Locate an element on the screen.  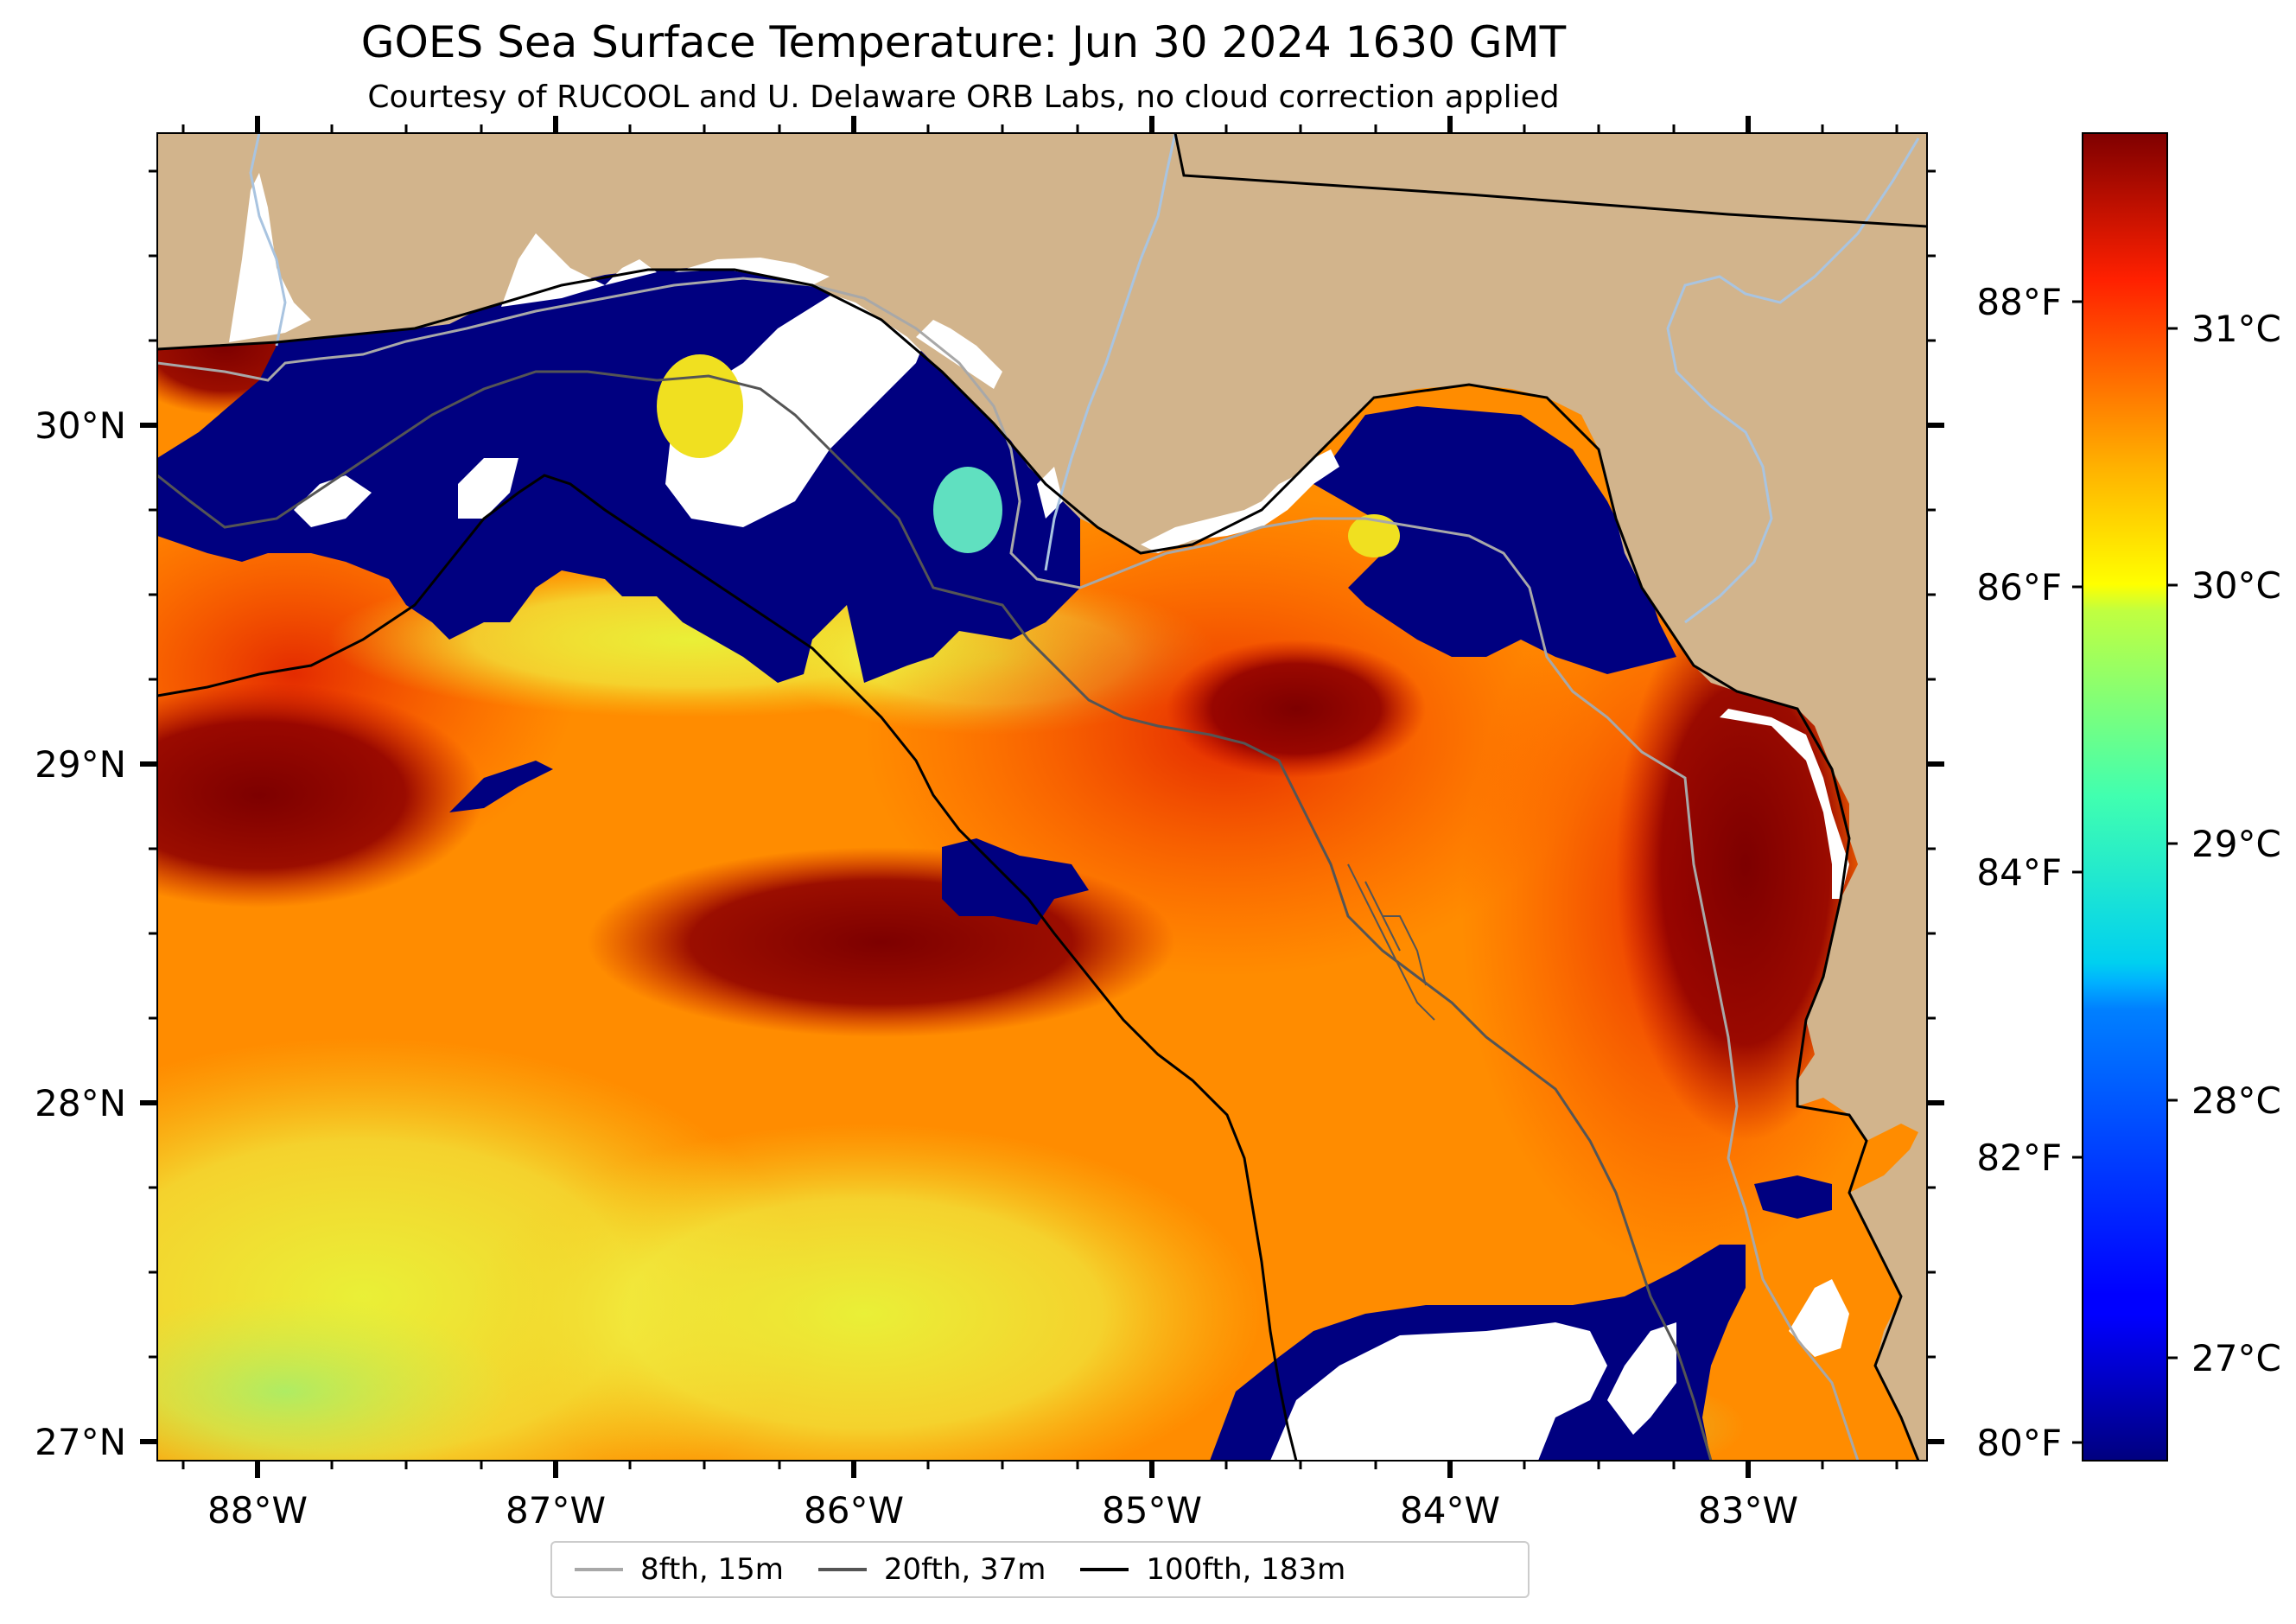
colorbar-label-84f: 84°F is located at coordinates (2019, 872).